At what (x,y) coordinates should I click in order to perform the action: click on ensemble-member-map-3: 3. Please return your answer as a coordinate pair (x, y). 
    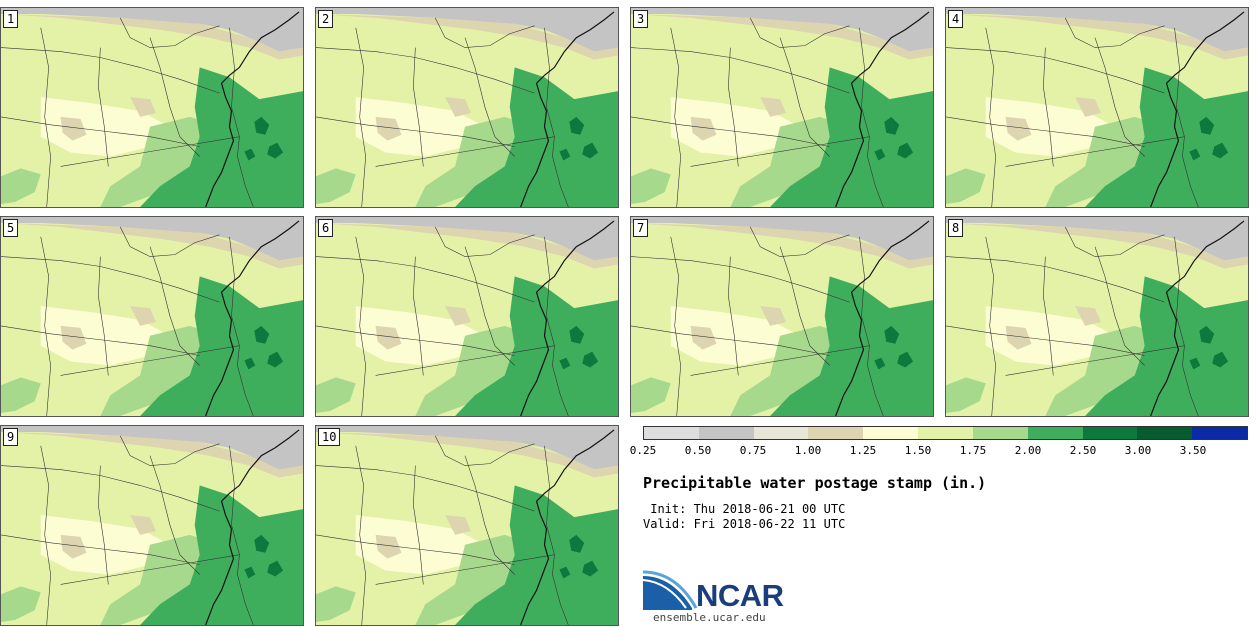
    Looking at the image, I should click on (782, 107).